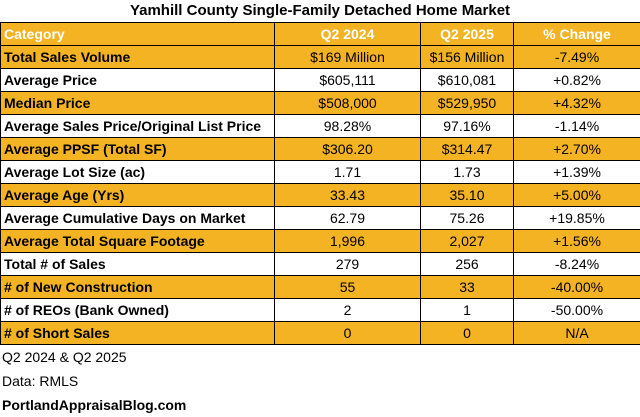 This screenshot has width=640, height=417. I want to click on row-label: Average Total Square Footage, so click(138, 241).